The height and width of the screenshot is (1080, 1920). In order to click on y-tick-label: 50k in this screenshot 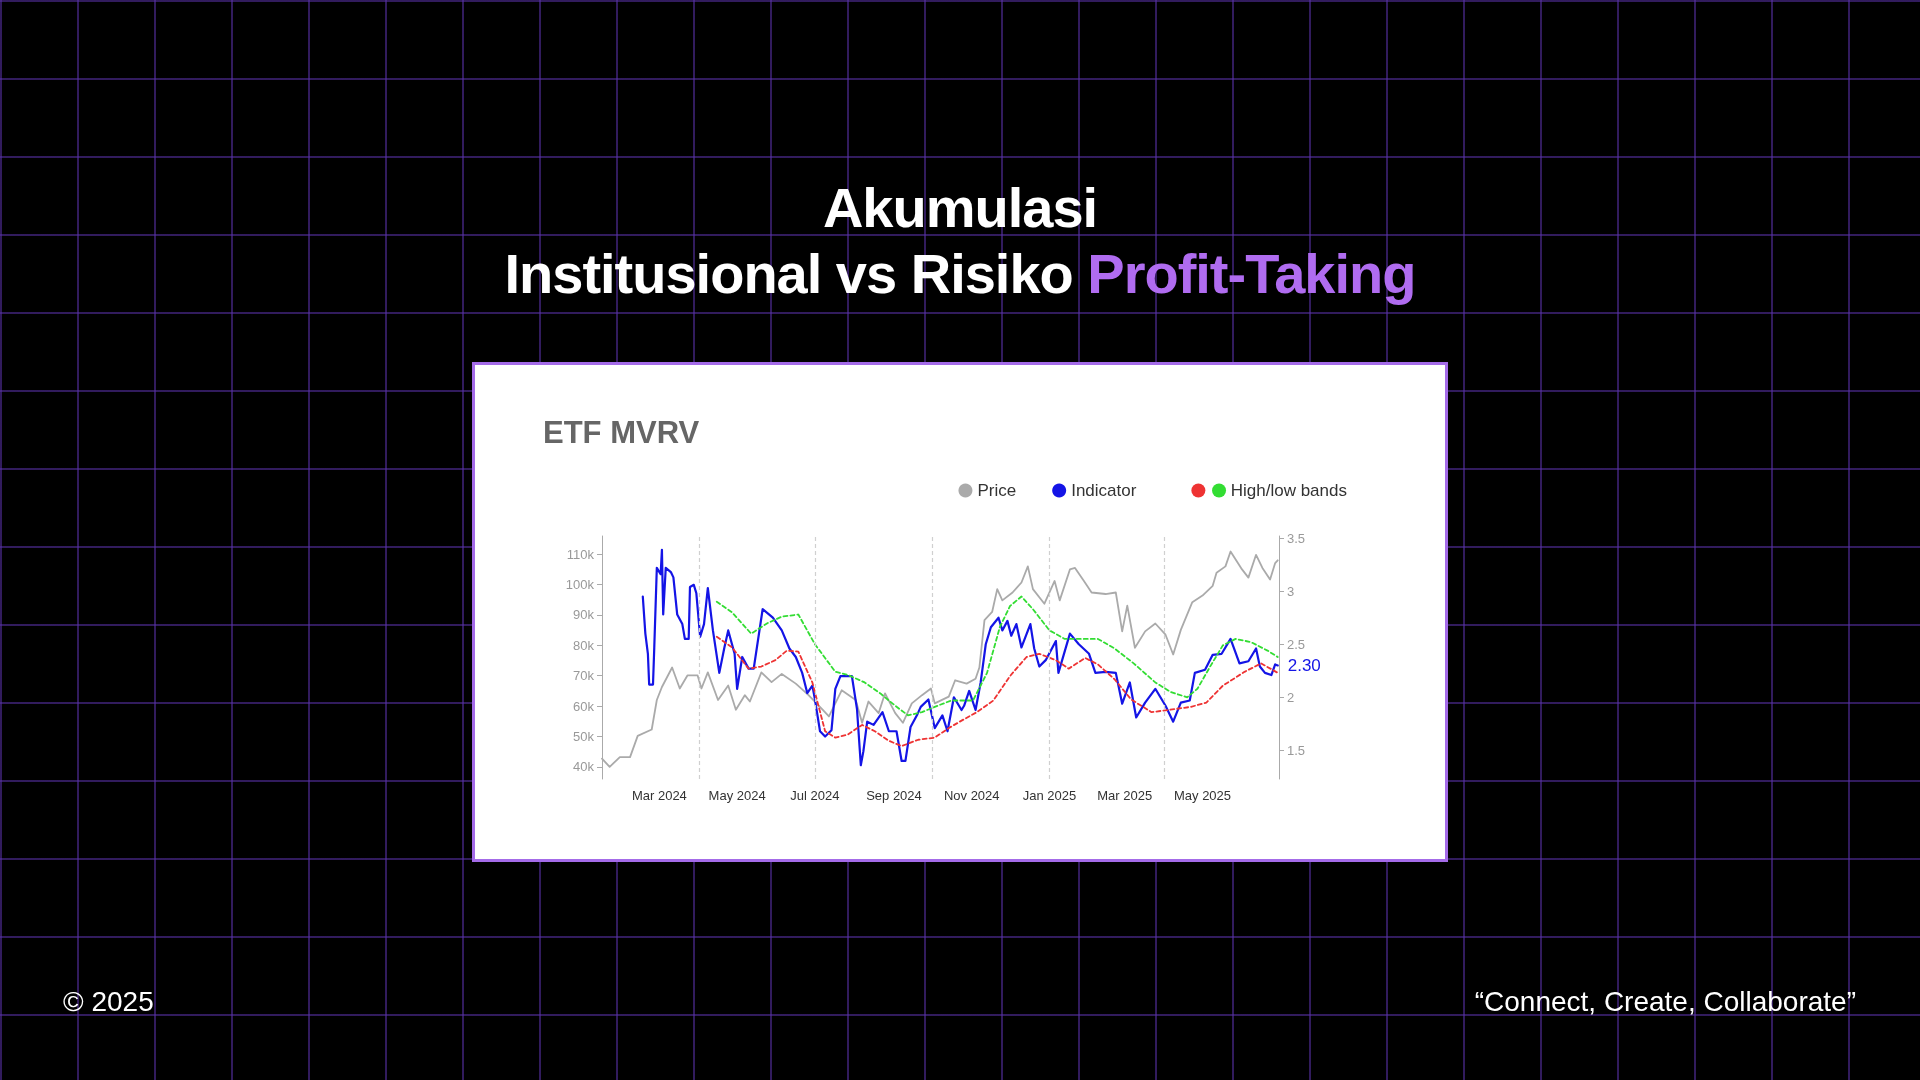, I will do `click(584, 736)`.